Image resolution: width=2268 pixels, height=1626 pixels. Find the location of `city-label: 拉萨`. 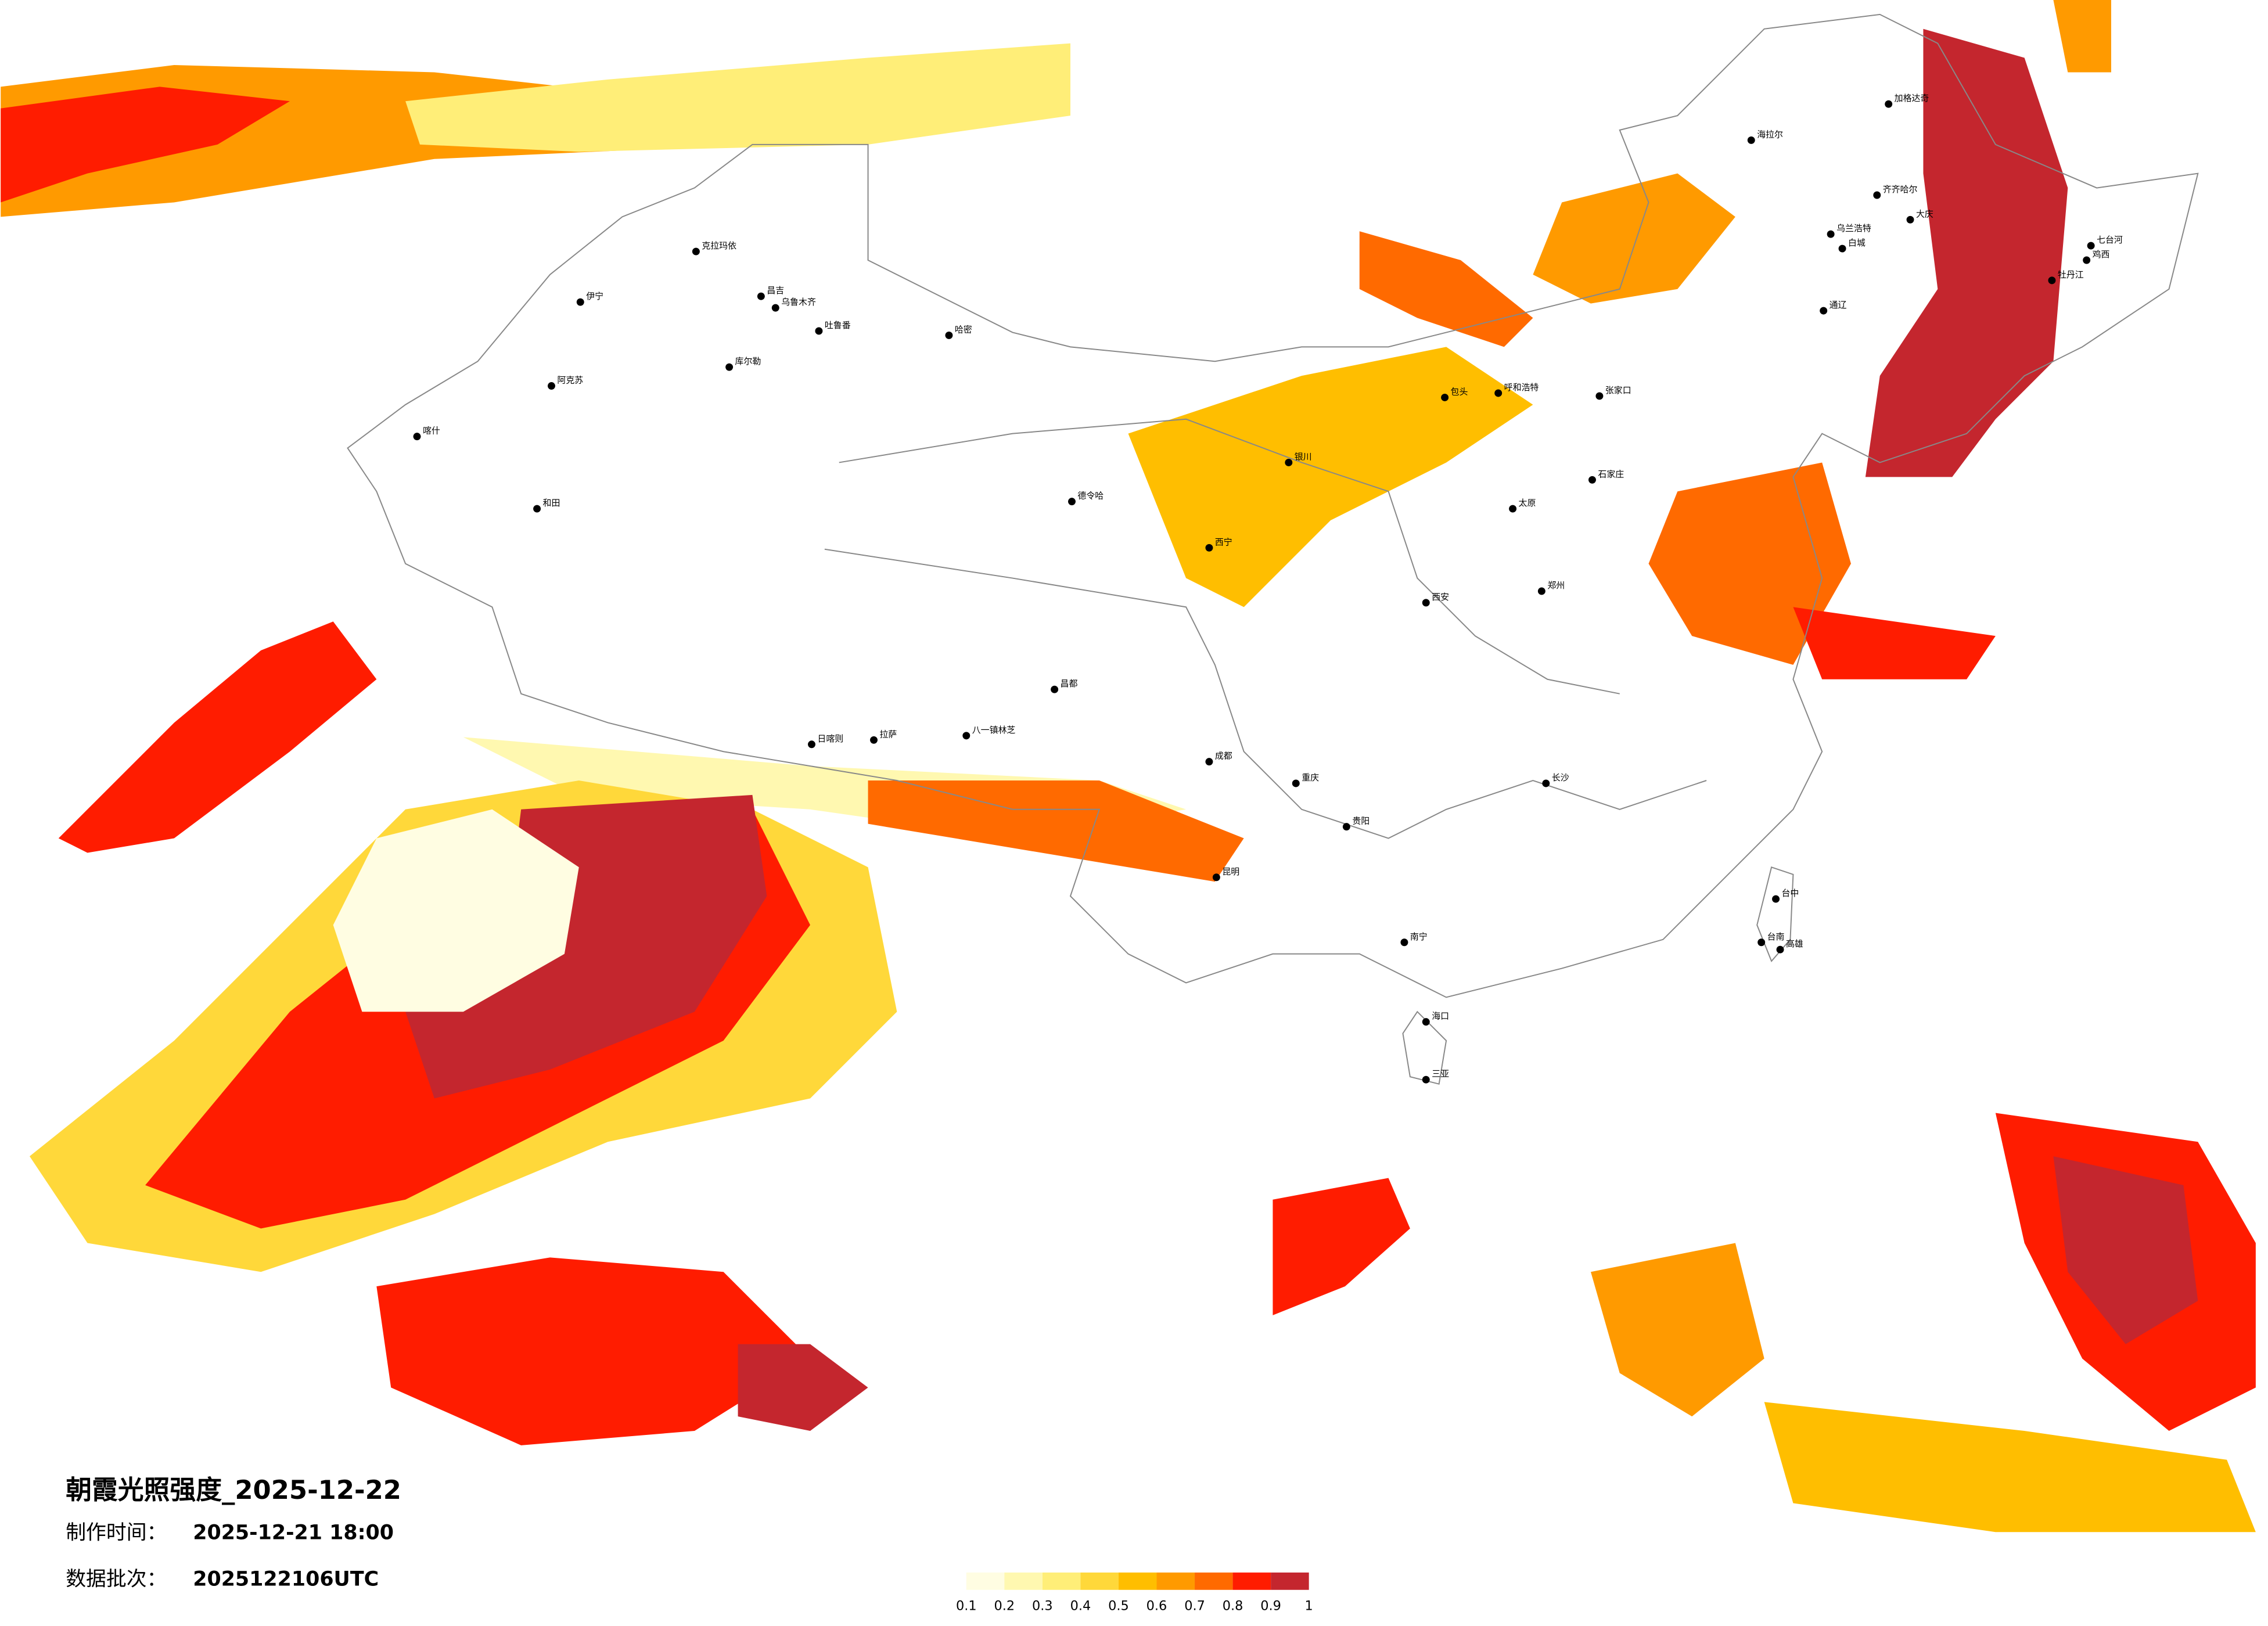

city-label: 拉萨 is located at coordinates (888, 734).